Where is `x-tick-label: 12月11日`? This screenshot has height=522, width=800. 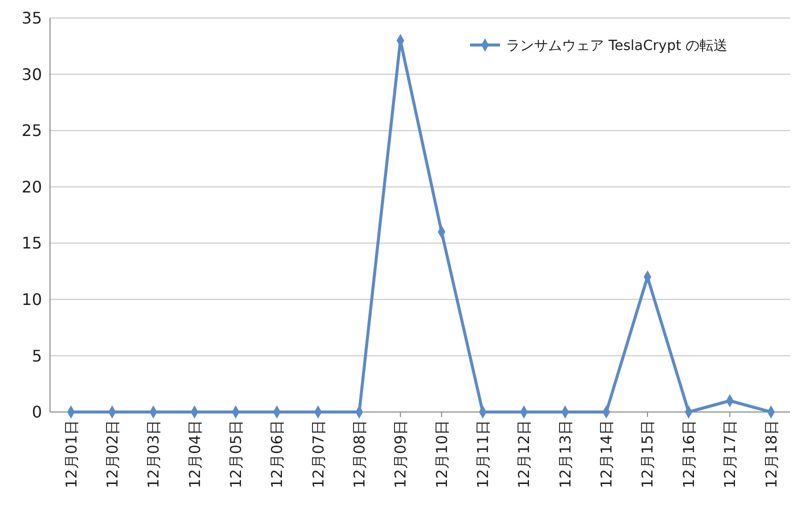
x-tick-label: 12月11日 is located at coordinates (483, 454).